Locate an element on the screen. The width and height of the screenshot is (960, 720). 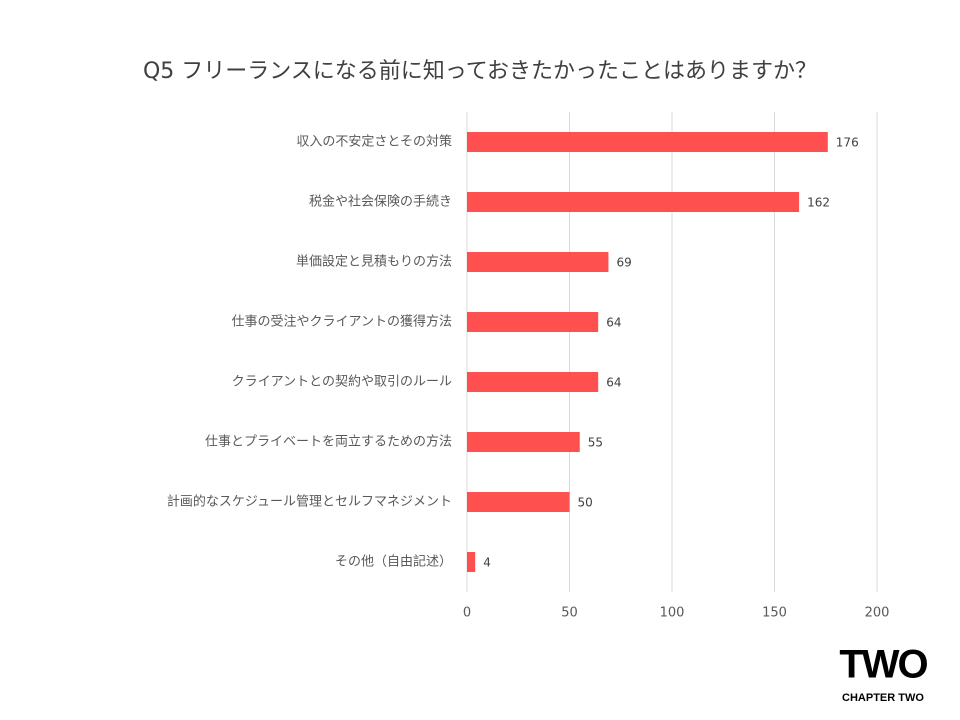
value-label: 55 is located at coordinates (595, 443).